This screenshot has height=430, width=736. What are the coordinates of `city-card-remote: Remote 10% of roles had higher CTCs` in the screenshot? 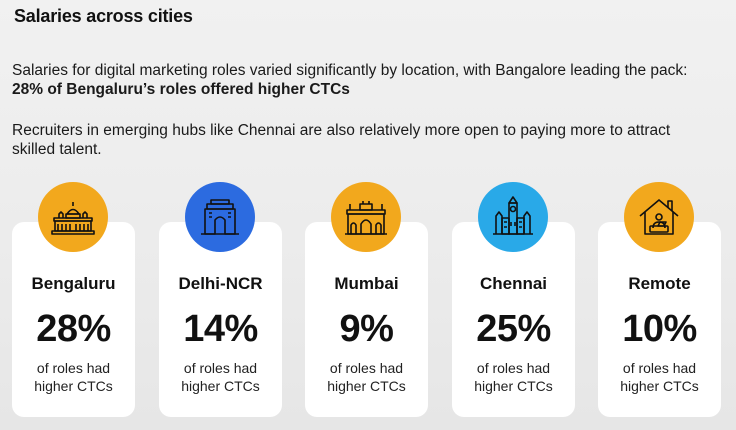 It's located at (659, 319).